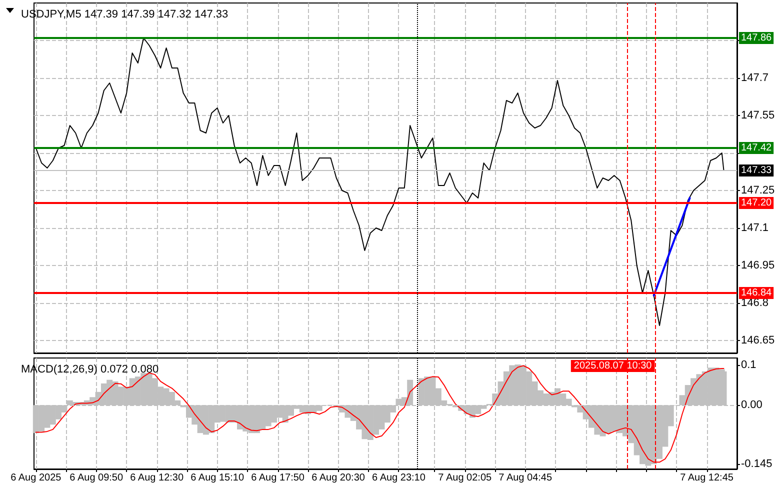 Image resolution: width=781 pixels, height=489 pixels. Describe the element at coordinates (756, 293) in the screenshot. I see `ref-line-label: 146.84` at that location.